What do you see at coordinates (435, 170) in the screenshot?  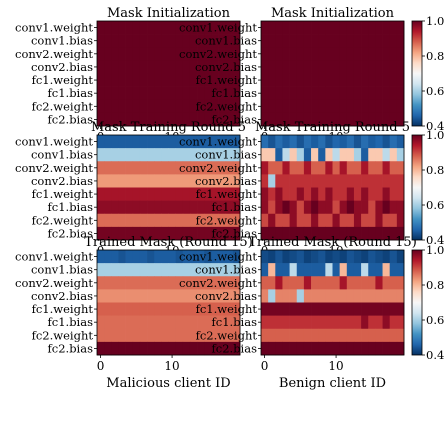 I see `colorbar-tick-label: 0.8` at bounding box center [435, 170].